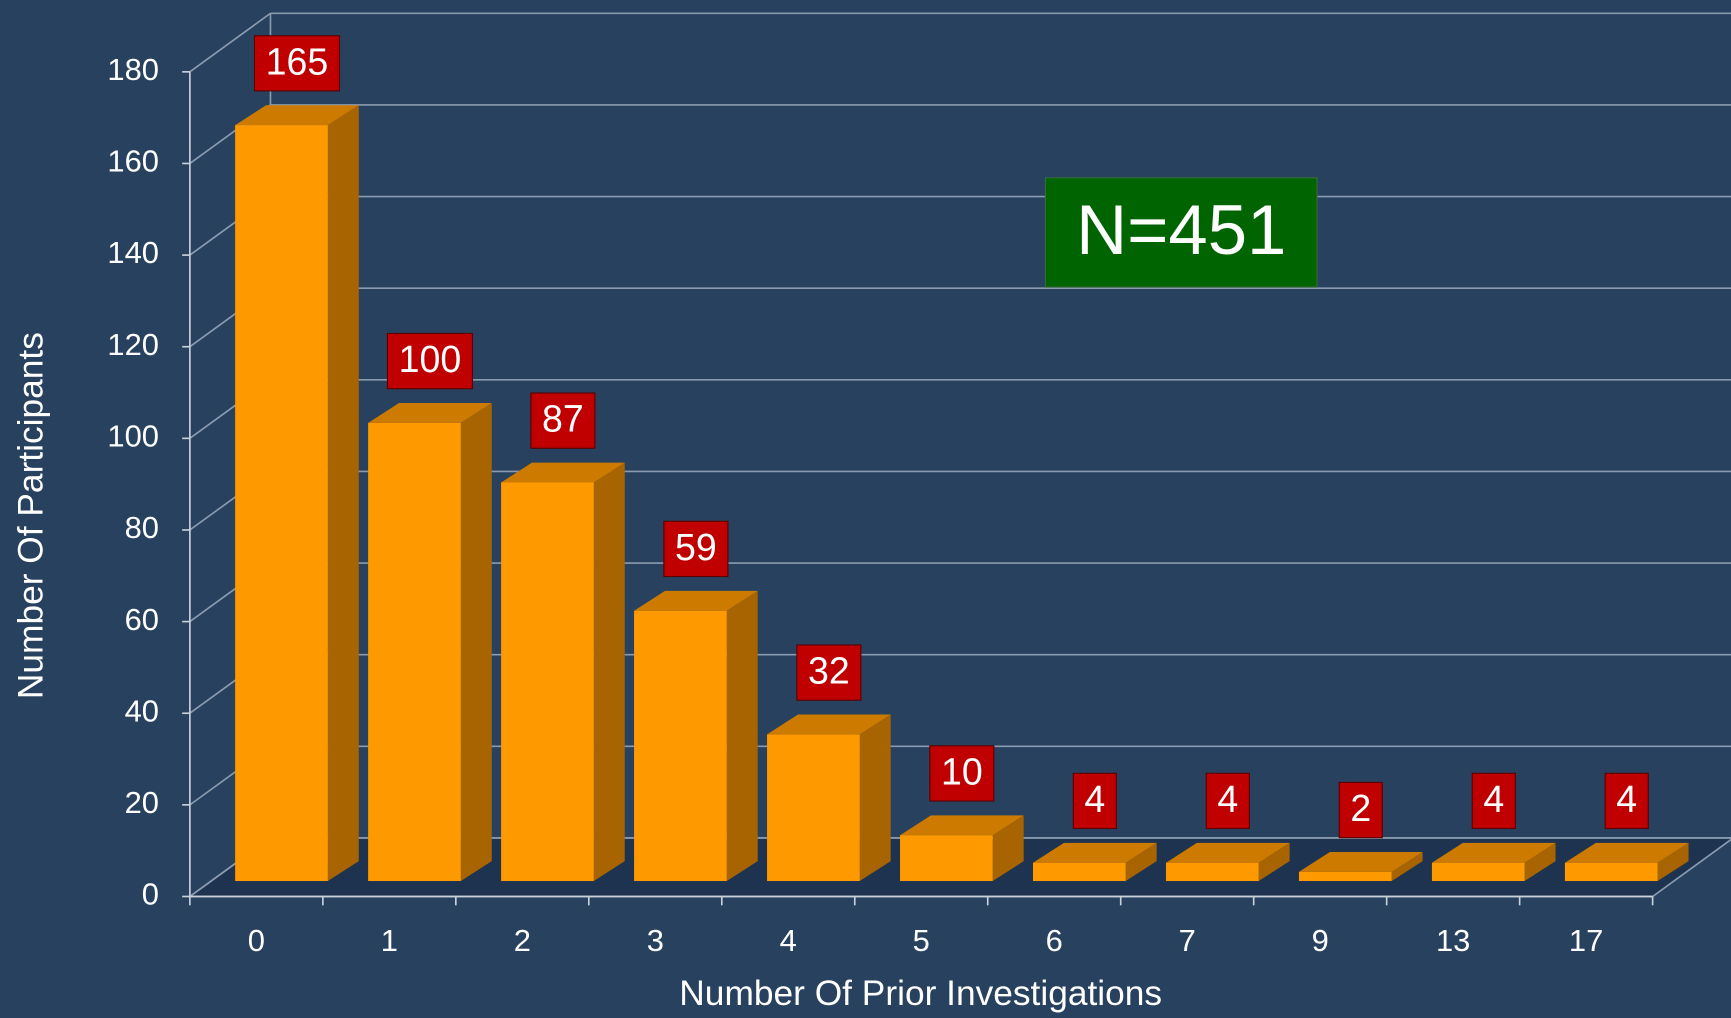 The height and width of the screenshot is (1018, 1731). Describe the element at coordinates (1586, 940) in the screenshot. I see `x-tick-label: 17` at that location.